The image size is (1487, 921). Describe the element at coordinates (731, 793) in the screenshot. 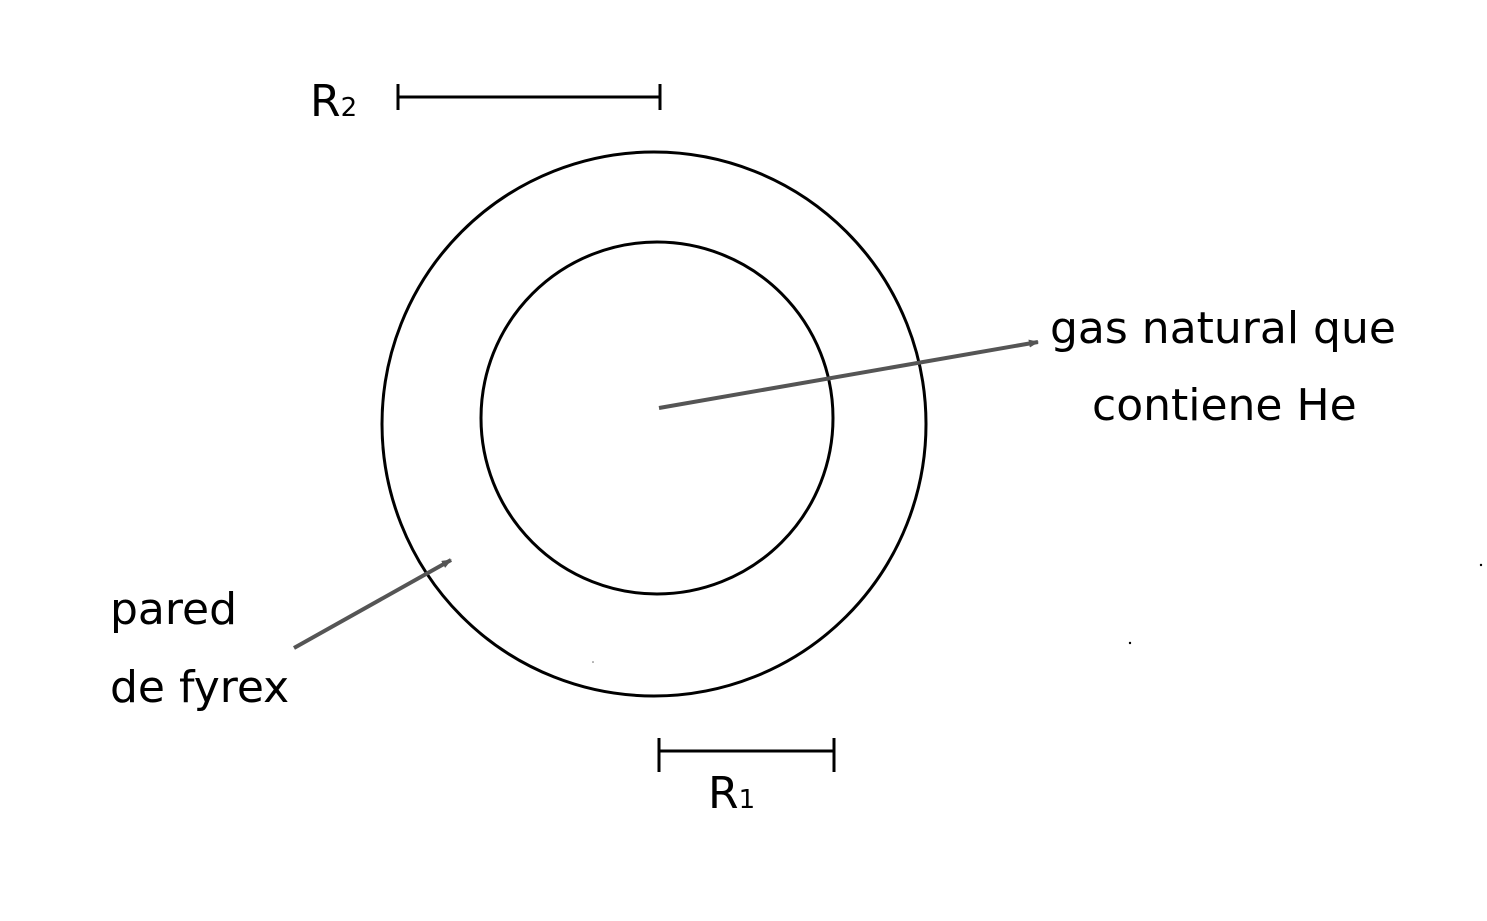

I see `r1-label: R1` at that location.